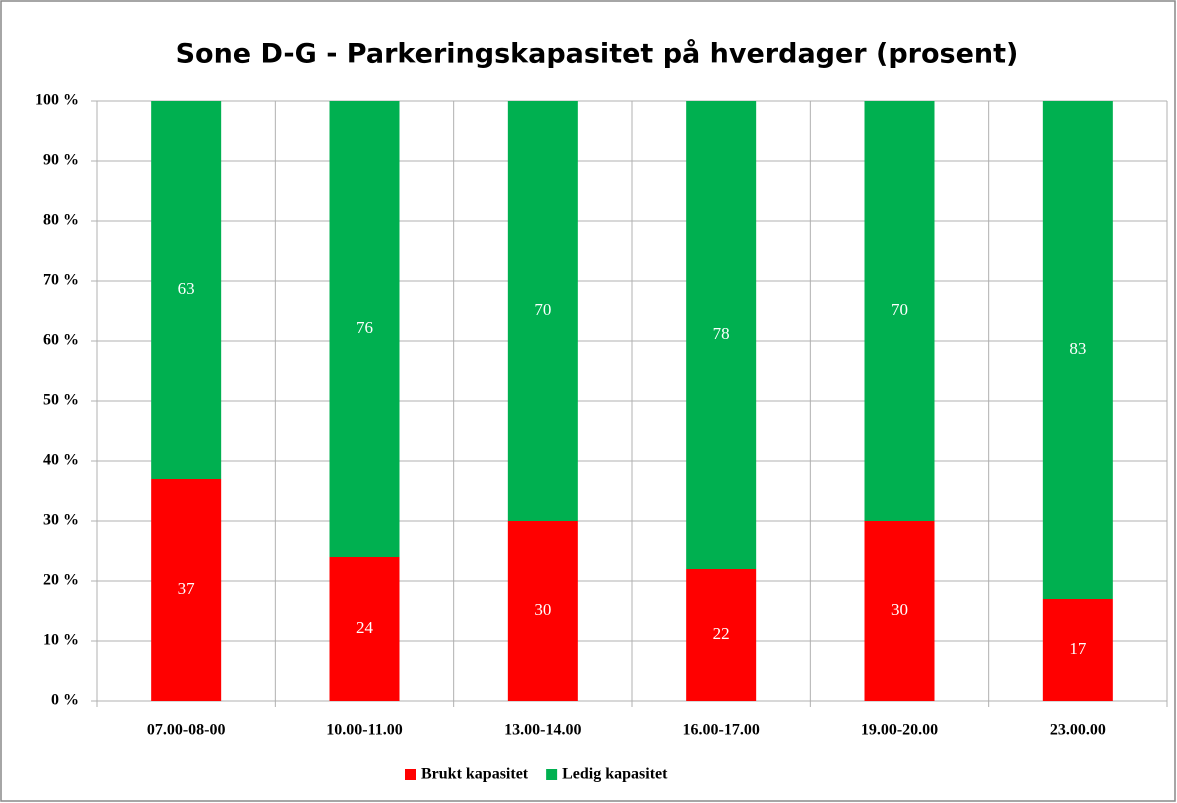 This screenshot has width=1177, height=803. I want to click on y-tick-label: 90 %, so click(61, 160).